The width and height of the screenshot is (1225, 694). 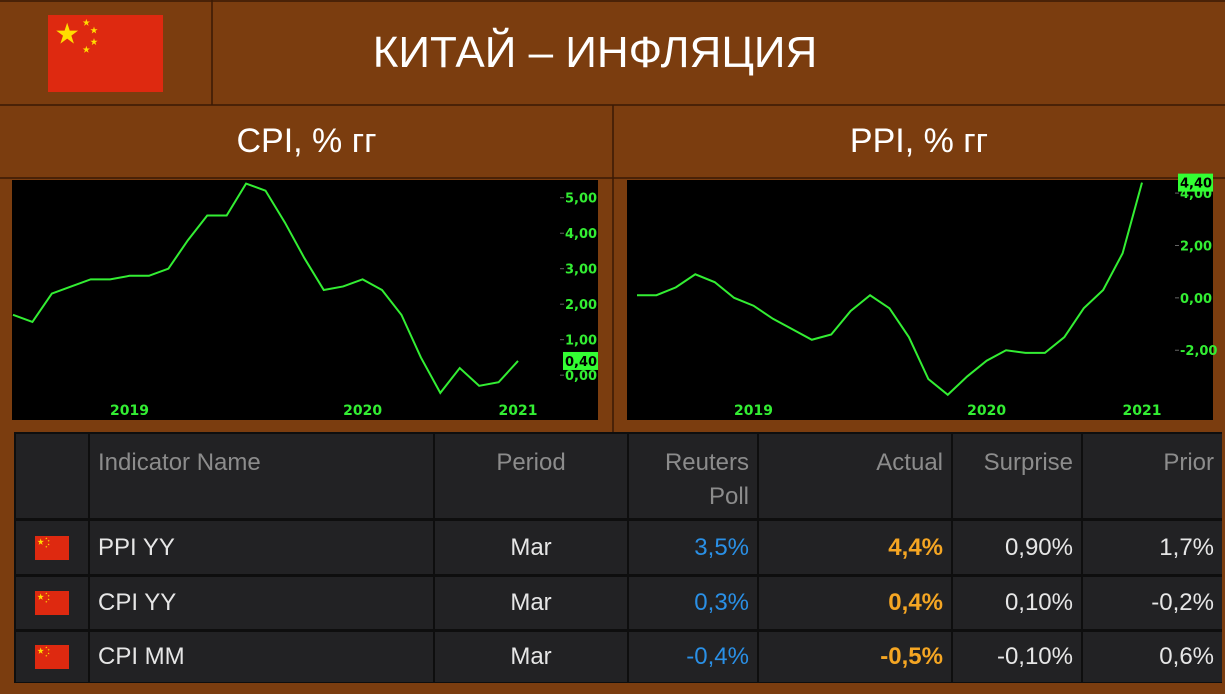 I want to click on value-label: 0,40, so click(x=581, y=362).